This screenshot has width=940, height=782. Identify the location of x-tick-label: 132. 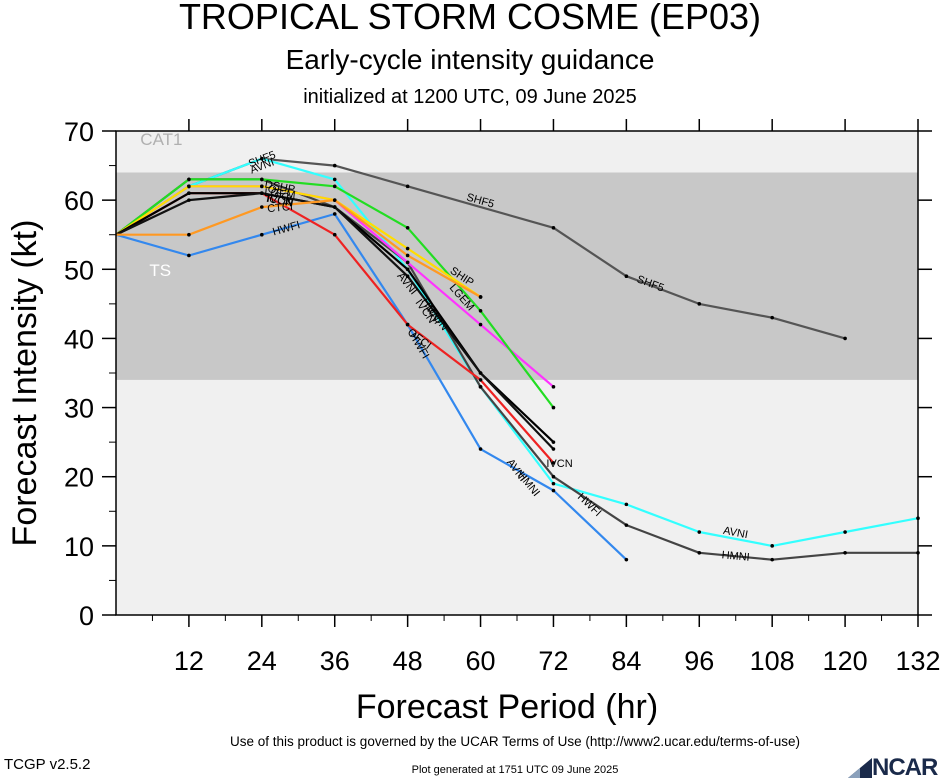
(917, 661).